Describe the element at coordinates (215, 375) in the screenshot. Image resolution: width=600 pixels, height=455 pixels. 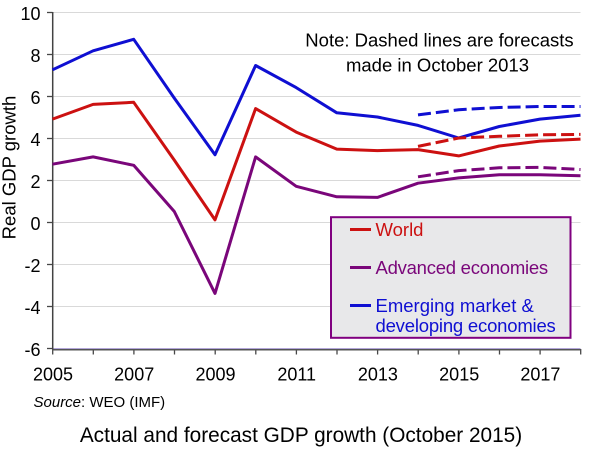
I see `svg-text: 2009` at that location.